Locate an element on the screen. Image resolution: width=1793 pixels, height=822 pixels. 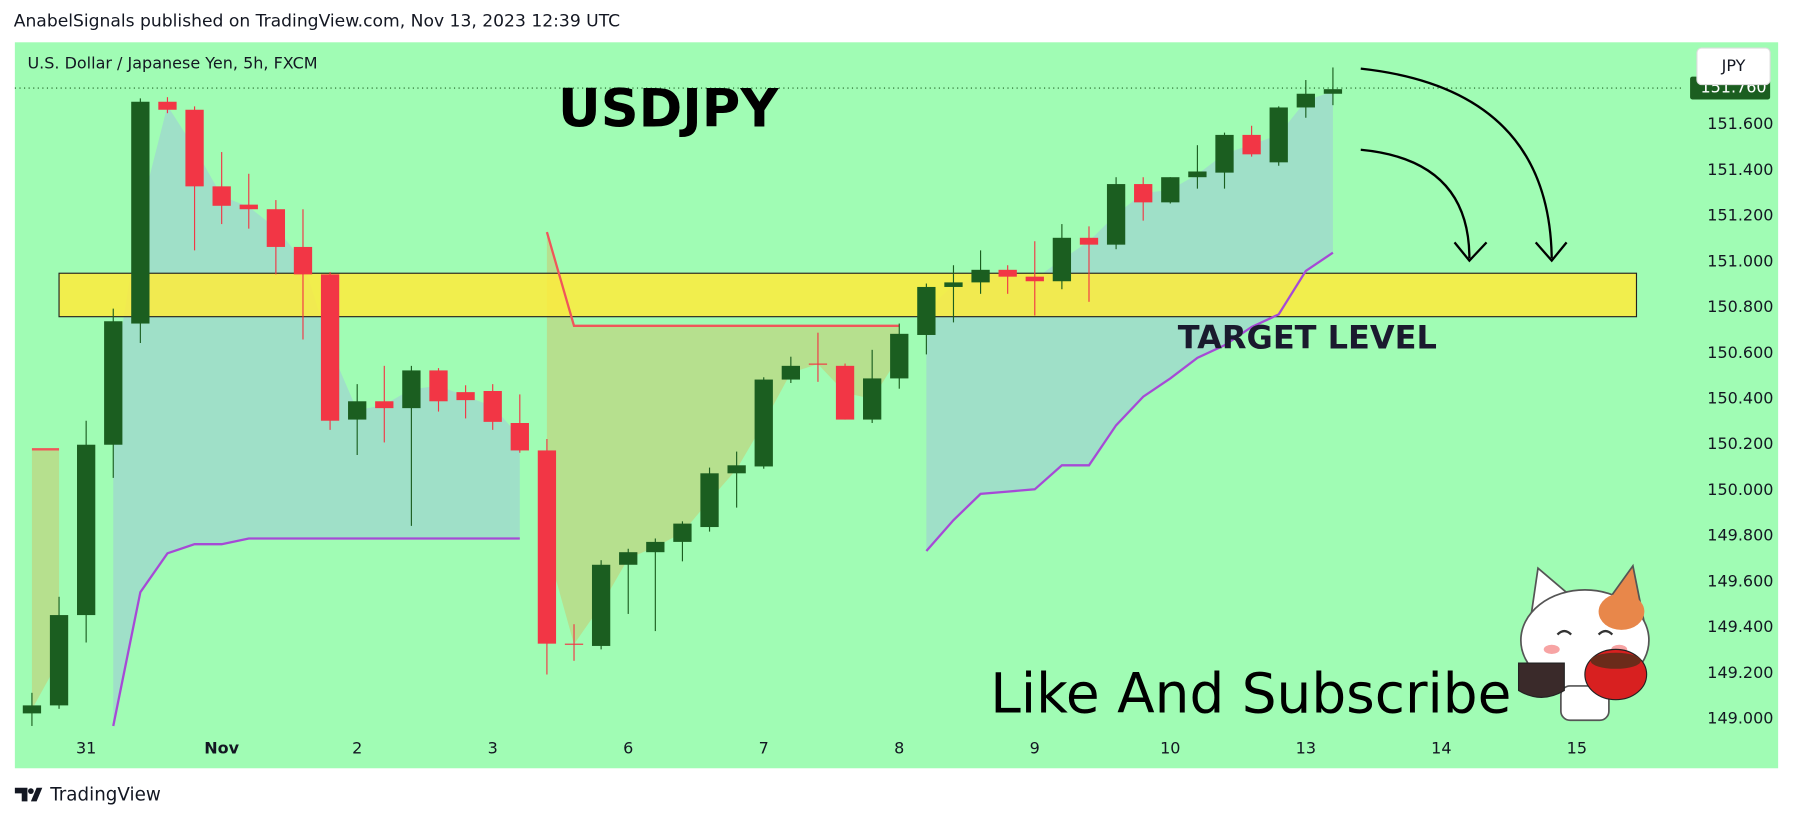
y-tick-label: 151.400 is located at coordinates (1740, 169).